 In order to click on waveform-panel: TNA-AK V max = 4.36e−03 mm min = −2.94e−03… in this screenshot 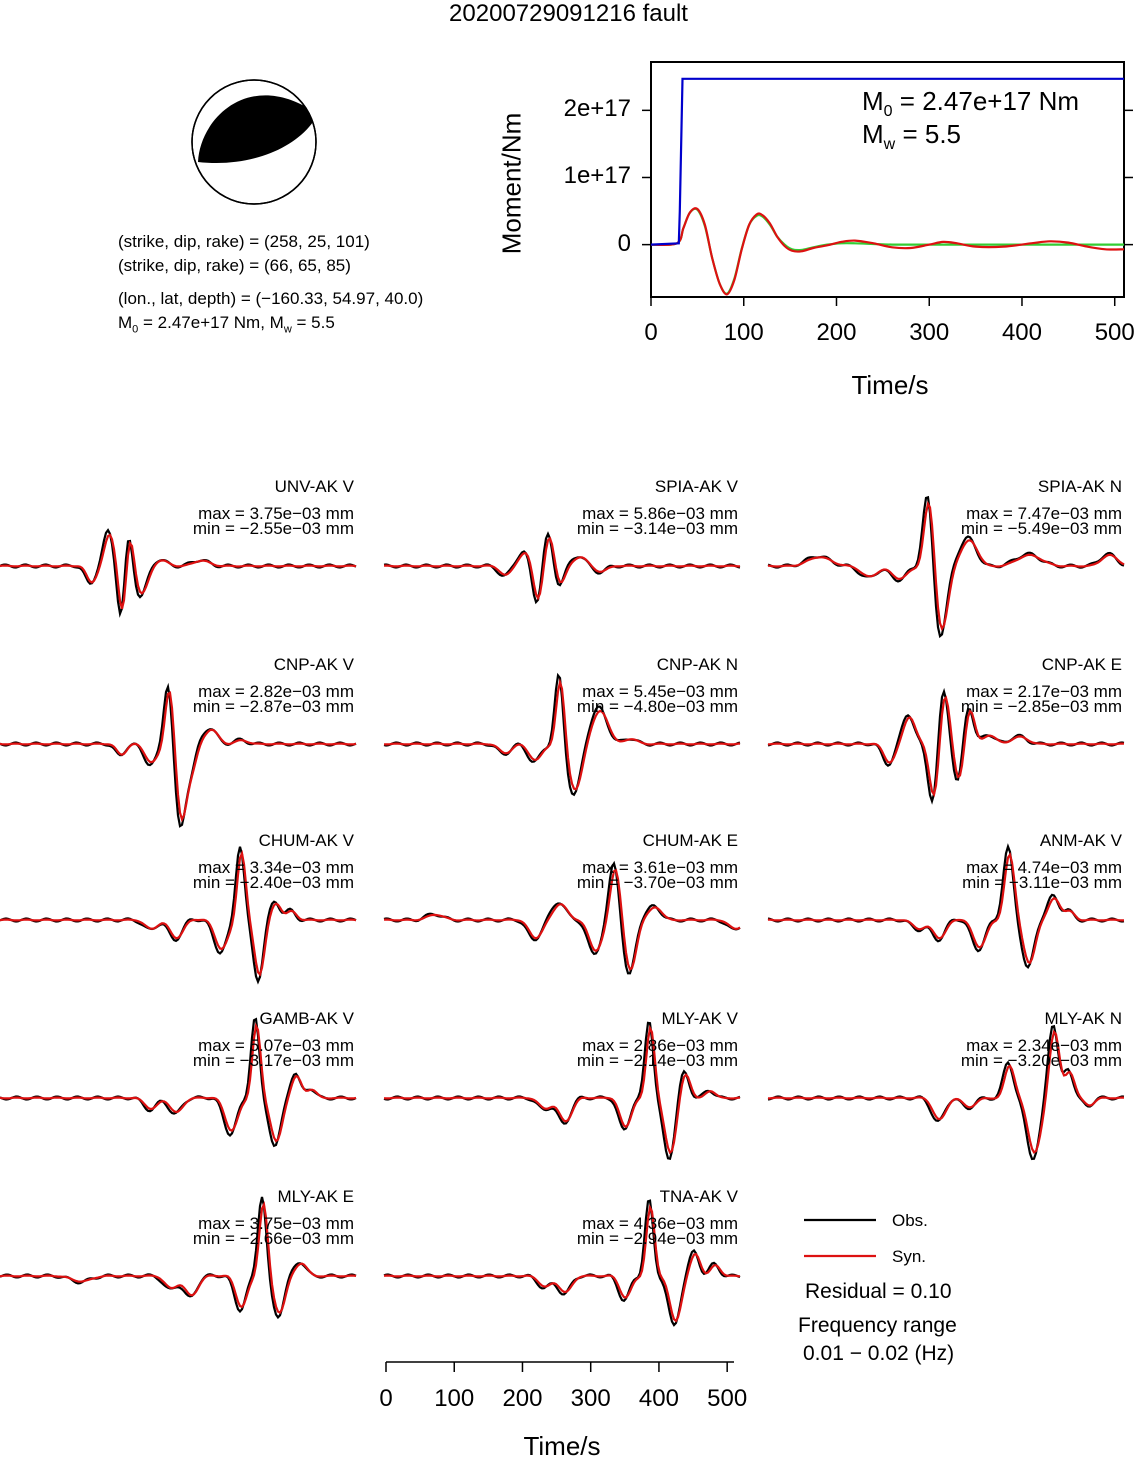, I will do `click(562, 1268)`.